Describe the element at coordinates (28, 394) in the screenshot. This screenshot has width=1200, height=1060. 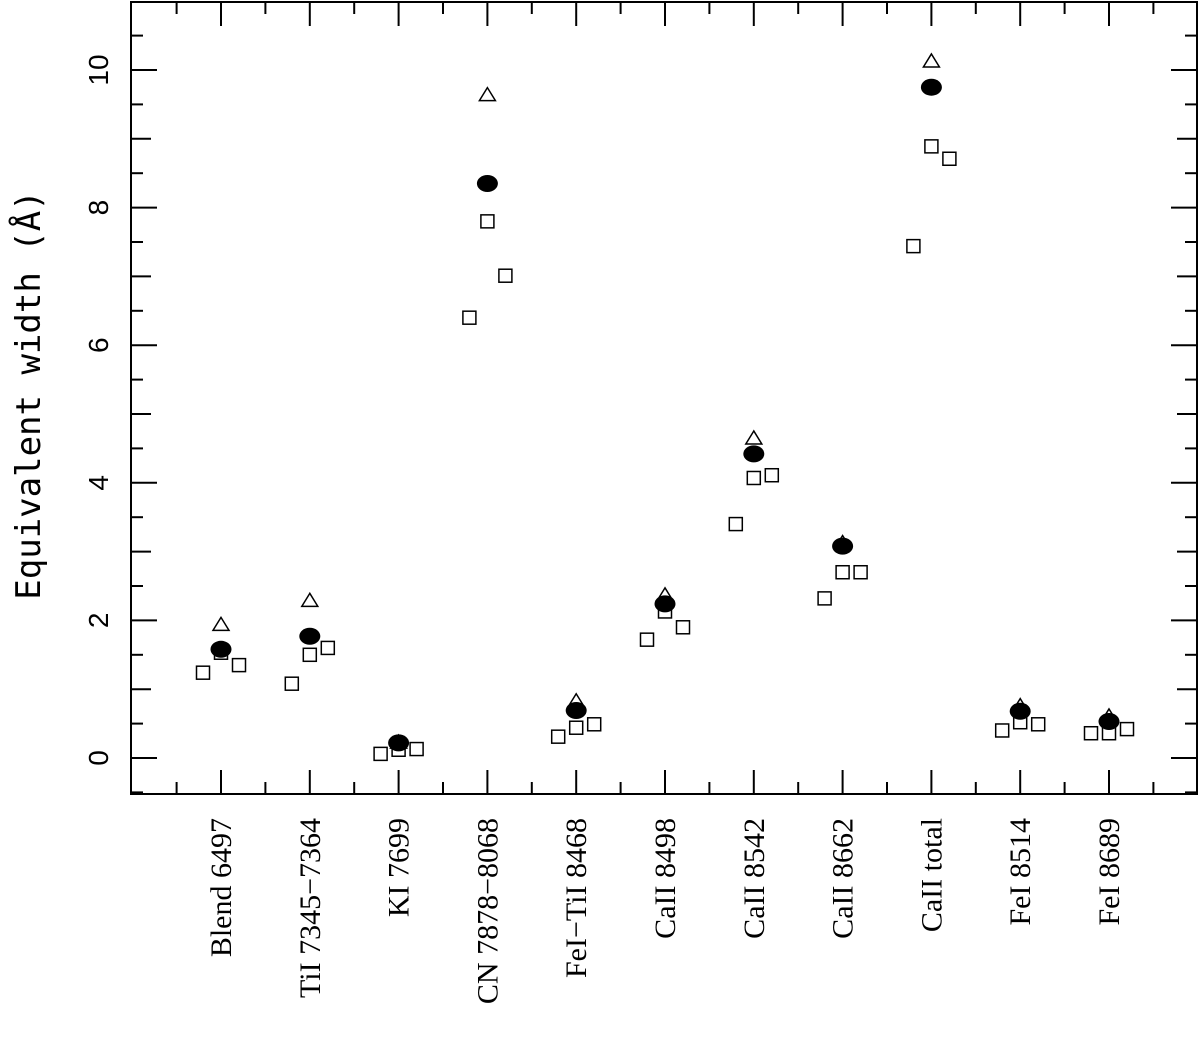
I see `y-axis-label: Equivalent width (Å)` at that location.